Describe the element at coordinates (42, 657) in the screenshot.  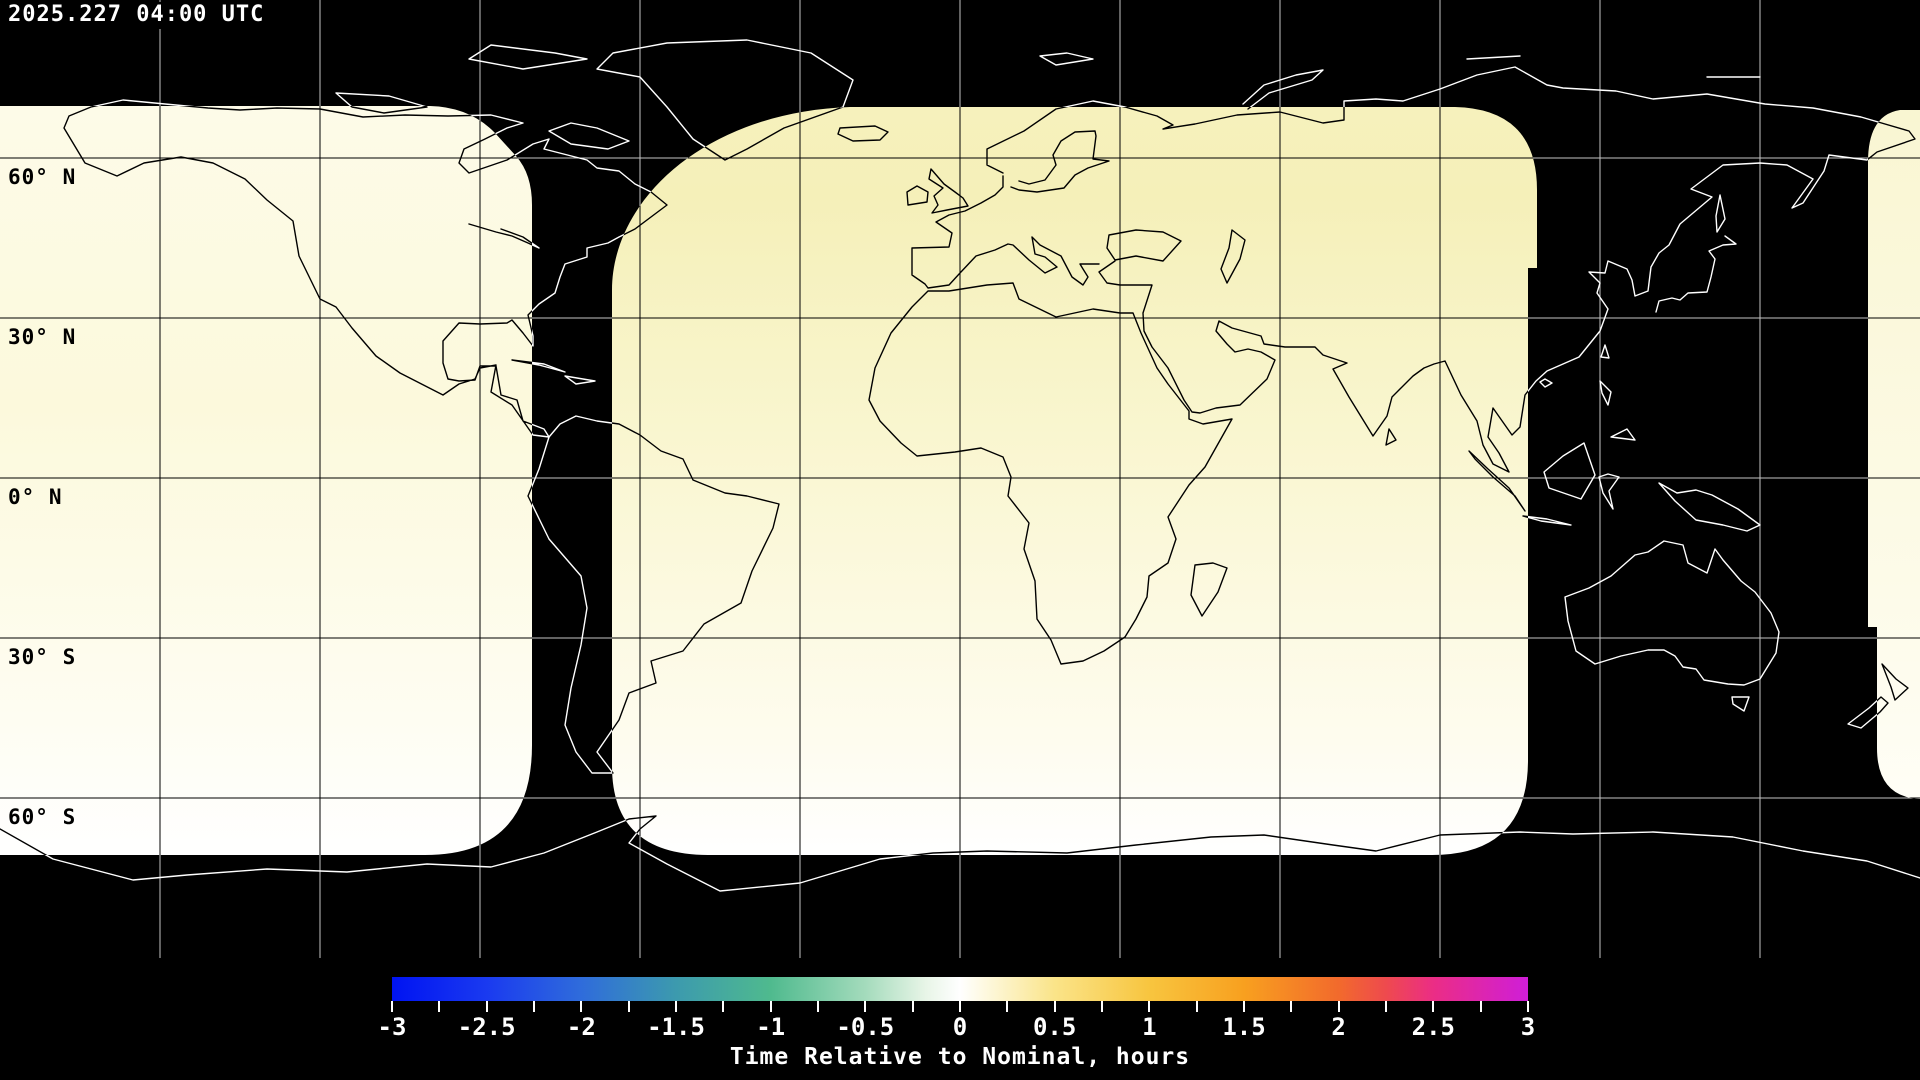
I see `latitude-label: 30° S` at that location.